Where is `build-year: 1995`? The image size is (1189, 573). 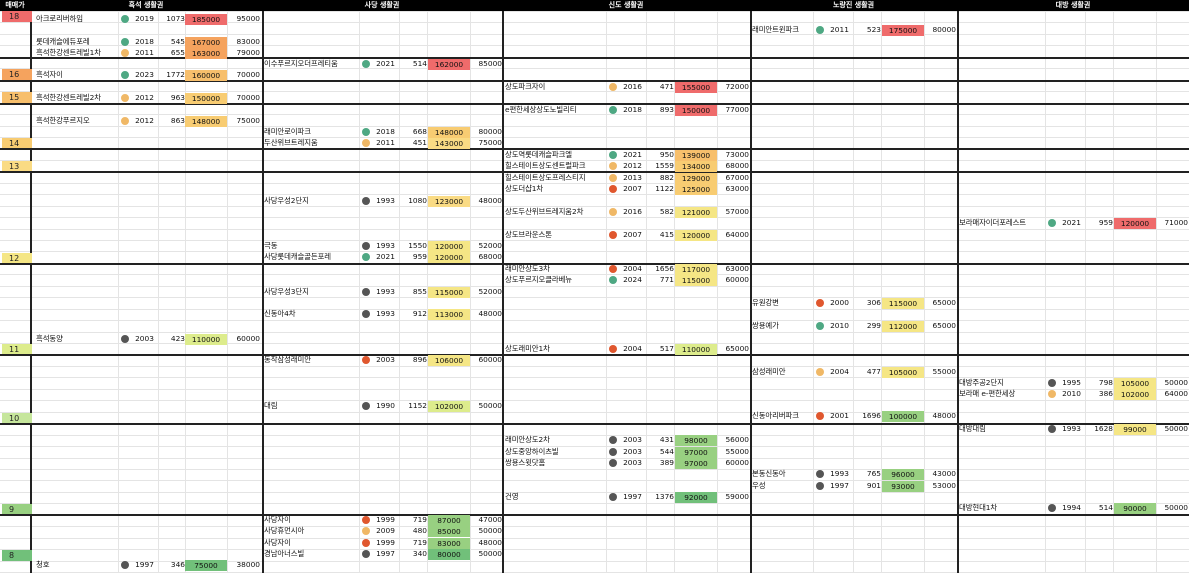
build-year: 1995 is located at coordinates (1071, 382).